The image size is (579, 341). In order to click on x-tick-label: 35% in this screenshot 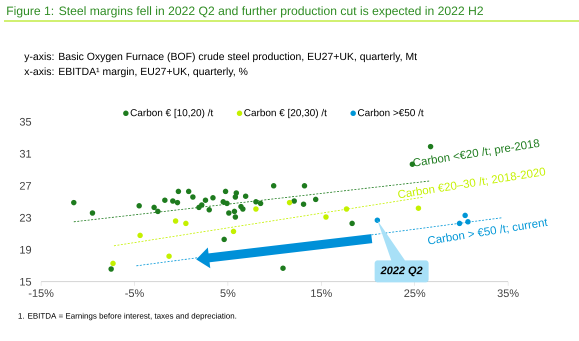, I will do `click(508, 293)`.